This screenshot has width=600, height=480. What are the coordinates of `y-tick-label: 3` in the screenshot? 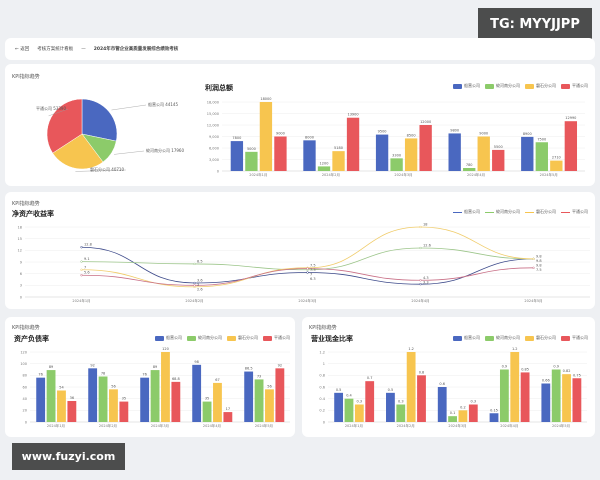 It's located at (21, 286).